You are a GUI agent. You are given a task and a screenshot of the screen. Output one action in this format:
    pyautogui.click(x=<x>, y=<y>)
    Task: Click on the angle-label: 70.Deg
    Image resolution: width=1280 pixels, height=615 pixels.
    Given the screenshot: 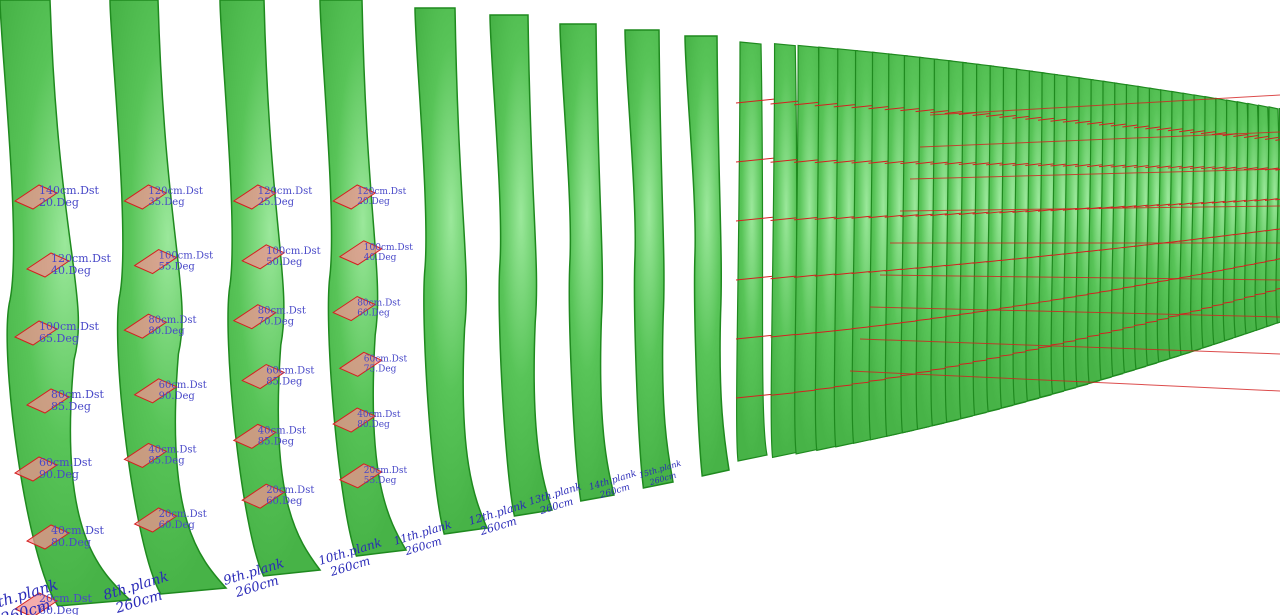 What is the action you would take?
    pyautogui.click(x=276, y=322)
    